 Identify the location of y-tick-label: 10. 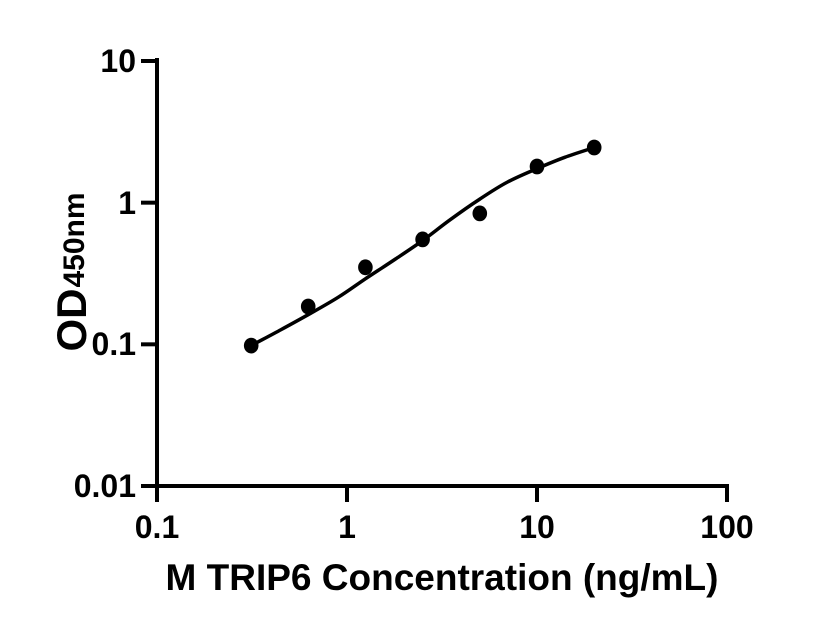
(118, 60).